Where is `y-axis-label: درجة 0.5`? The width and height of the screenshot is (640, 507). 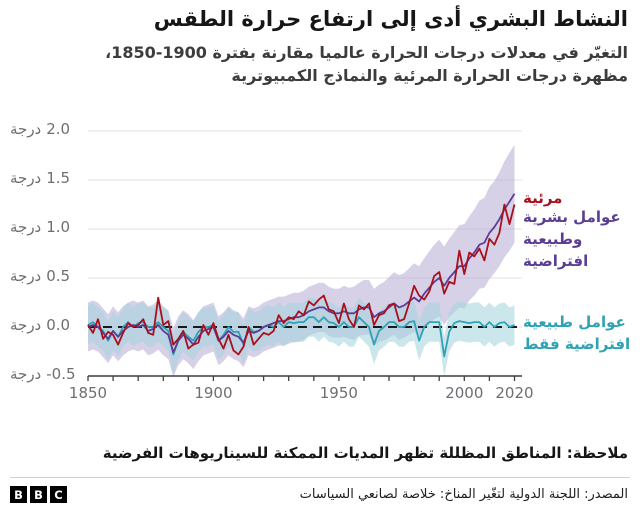
y-axis-label: درجة 0.5 is located at coordinates (48, 276).